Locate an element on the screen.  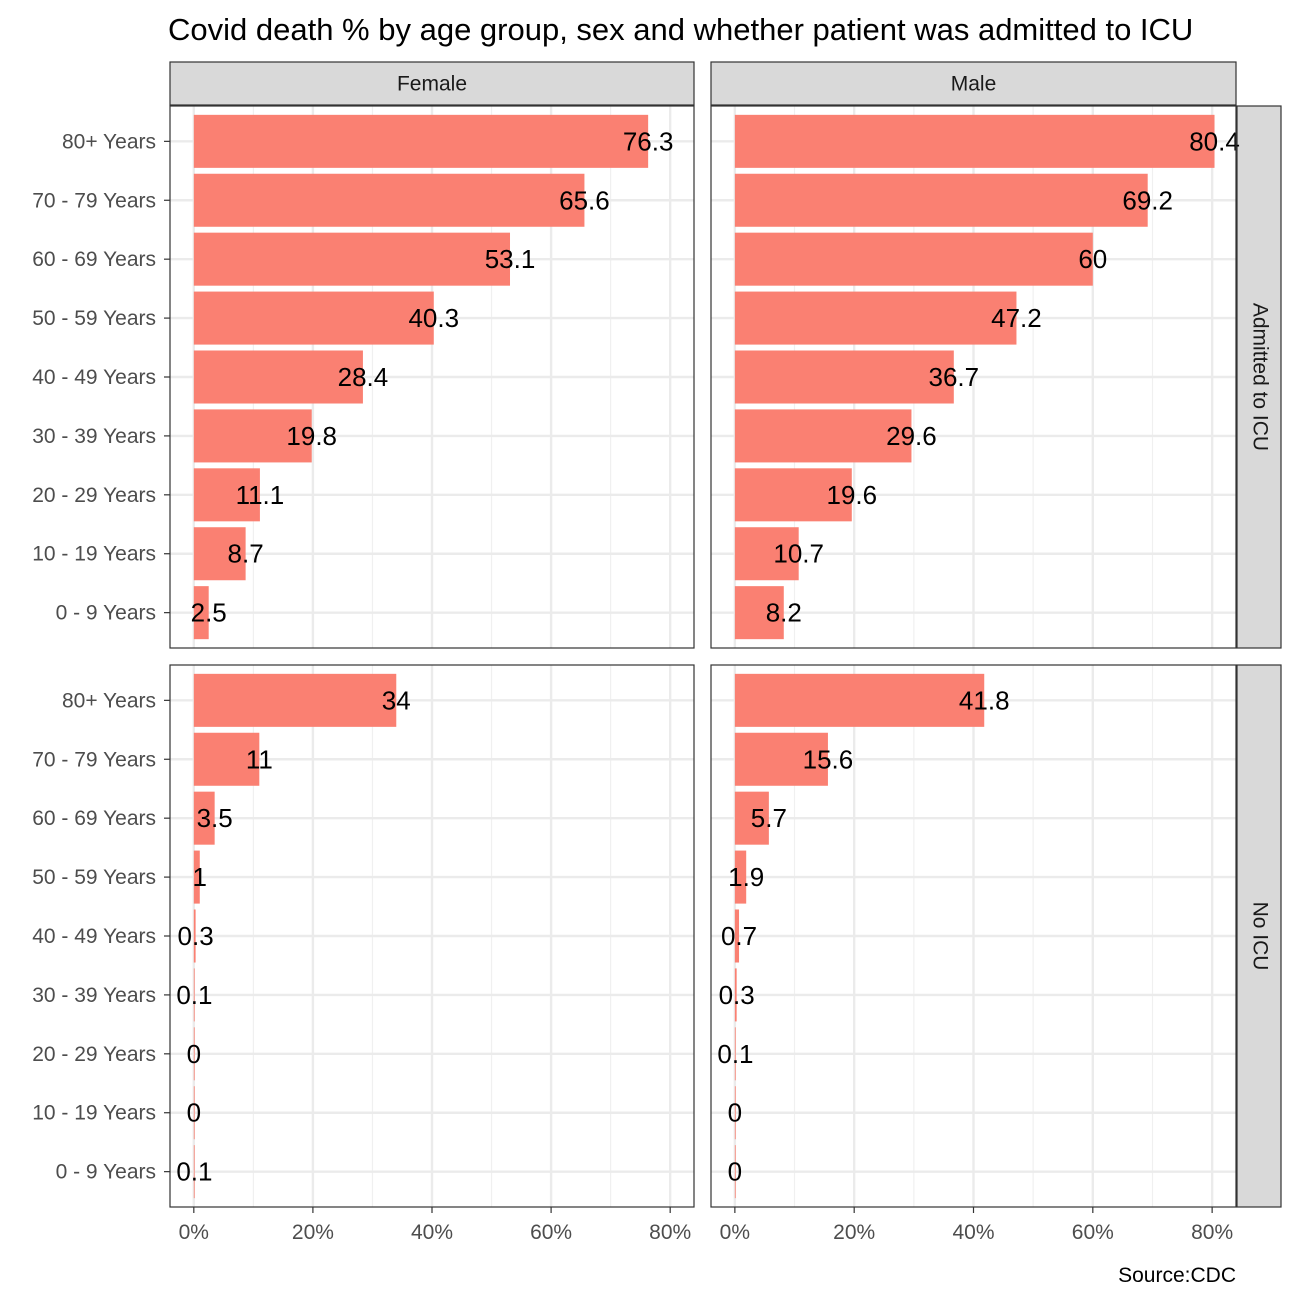
bar-label-0-9-years: 8.2 is located at coordinates (784, 613).